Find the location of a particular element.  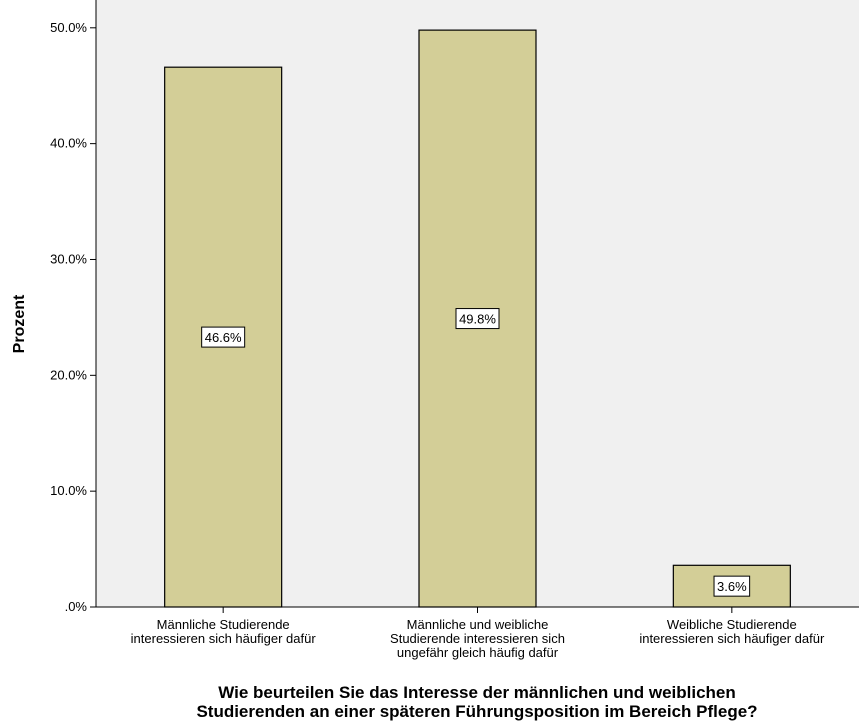

y-tick-label: 40.0% is located at coordinates (68, 143).